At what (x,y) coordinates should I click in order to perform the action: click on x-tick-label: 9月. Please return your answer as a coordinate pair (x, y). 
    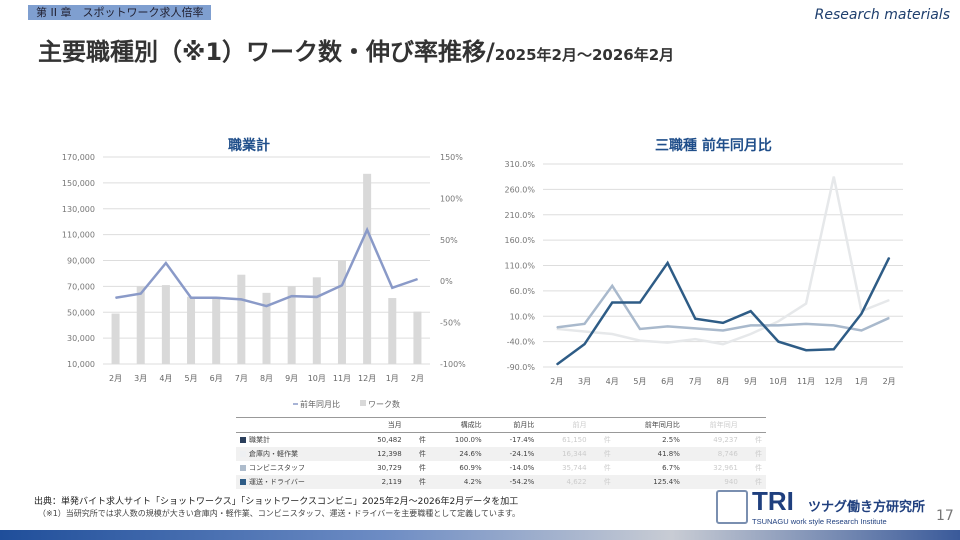
    Looking at the image, I should click on (291, 378).